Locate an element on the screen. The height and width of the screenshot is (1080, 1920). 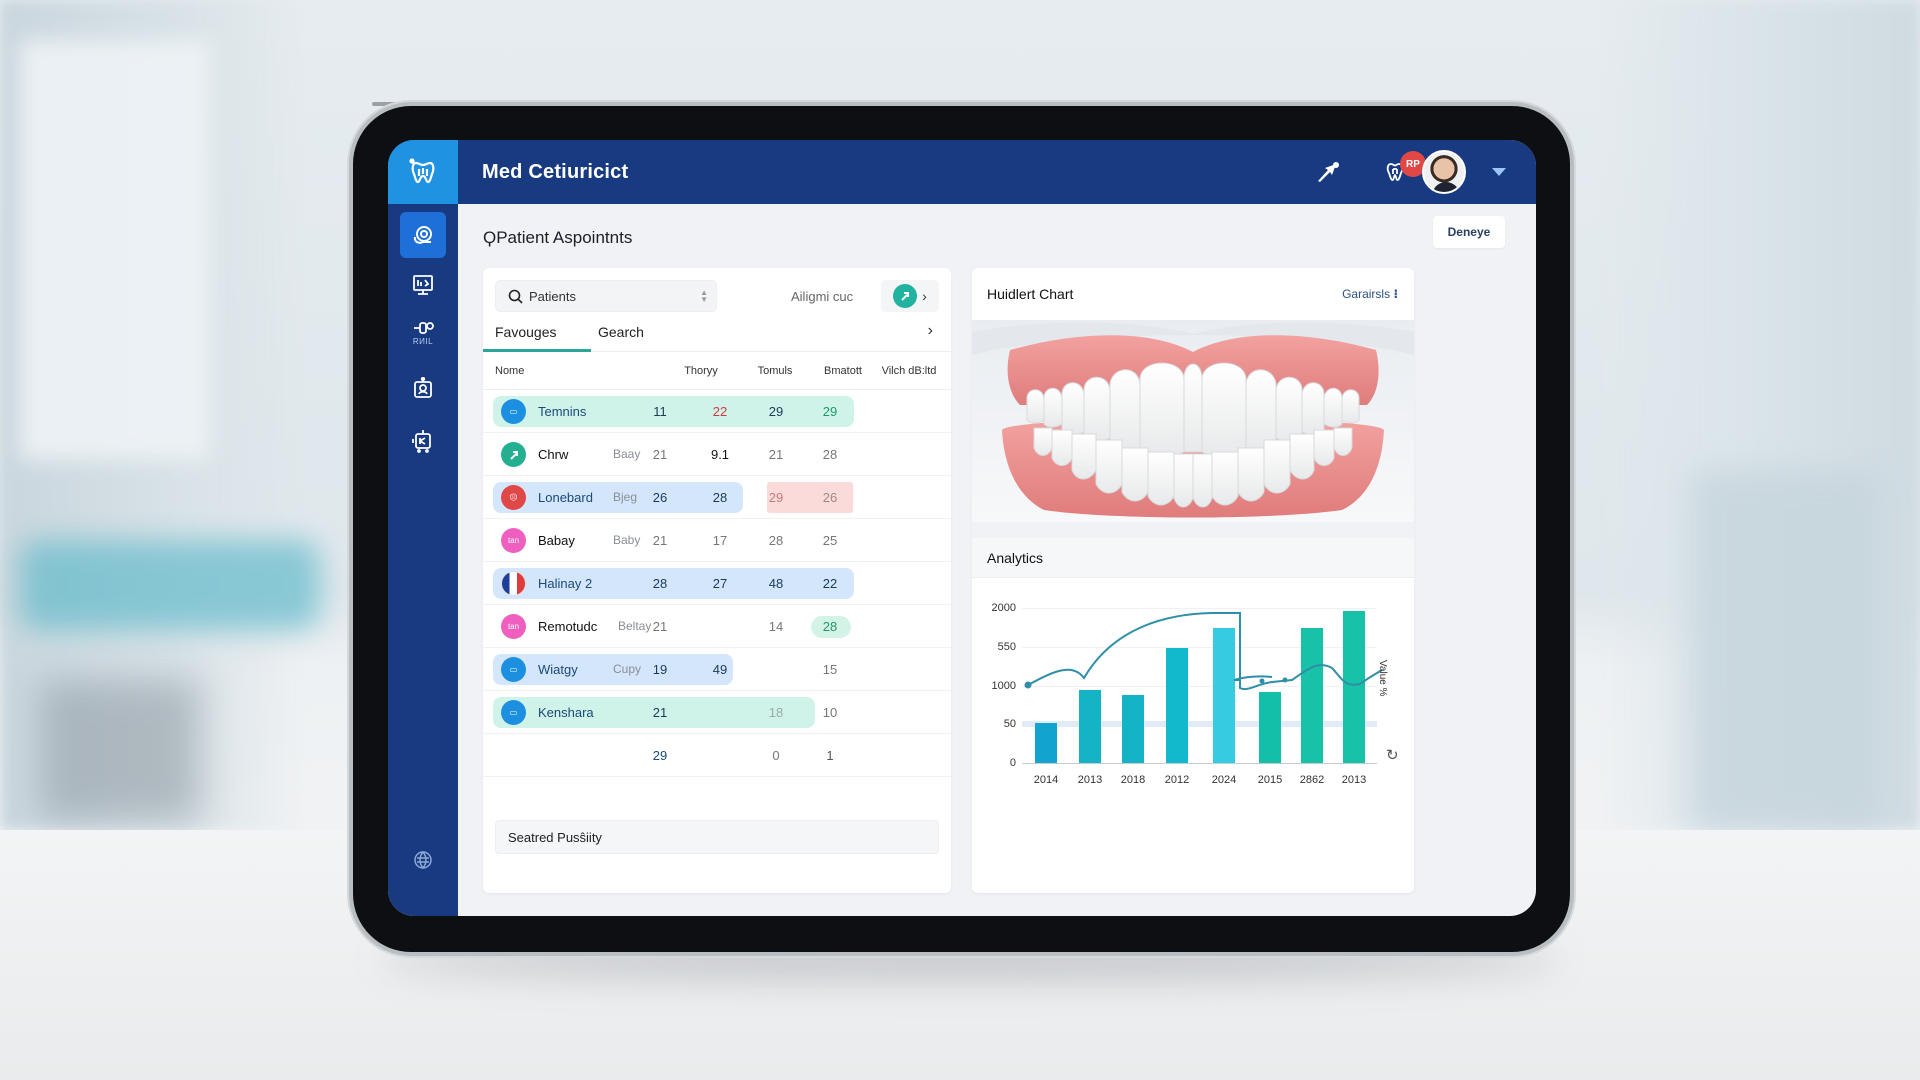
cell-value: 27 is located at coordinates (720, 583).